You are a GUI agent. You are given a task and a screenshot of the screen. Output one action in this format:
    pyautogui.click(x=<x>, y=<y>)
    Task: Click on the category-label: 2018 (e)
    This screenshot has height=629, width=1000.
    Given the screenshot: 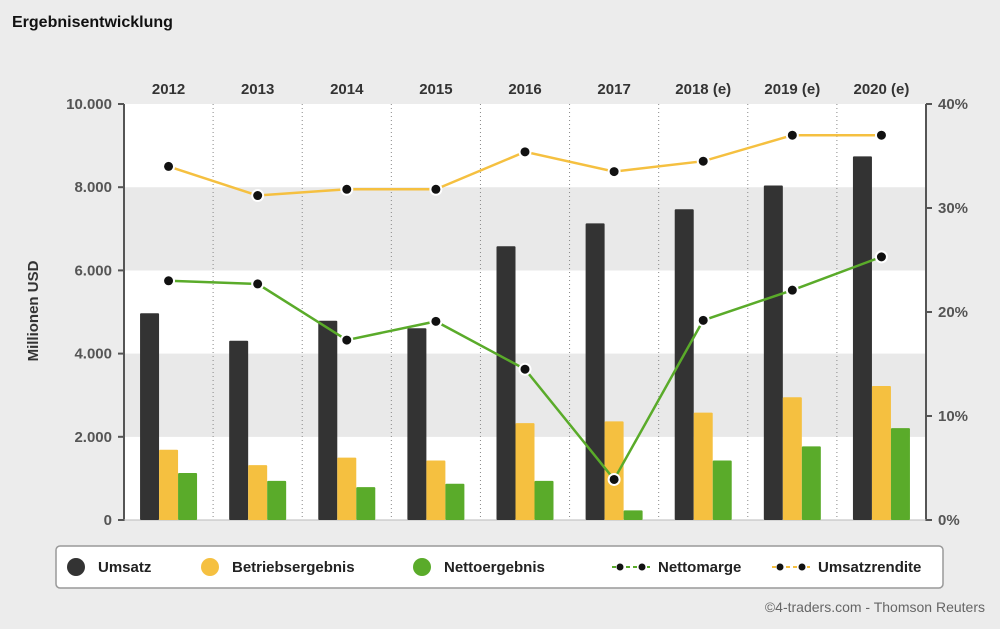 What is the action you would take?
    pyautogui.click(x=703, y=89)
    